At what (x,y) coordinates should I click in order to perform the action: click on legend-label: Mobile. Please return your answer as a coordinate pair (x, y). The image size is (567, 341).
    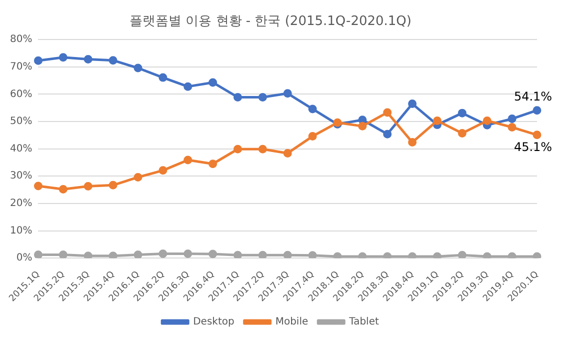
    Looking at the image, I should click on (291, 322).